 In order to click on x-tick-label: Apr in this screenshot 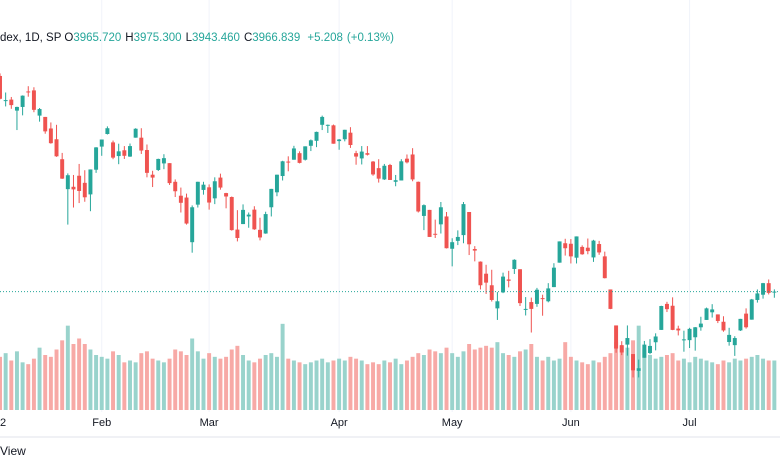, I will do `click(339, 423)`.